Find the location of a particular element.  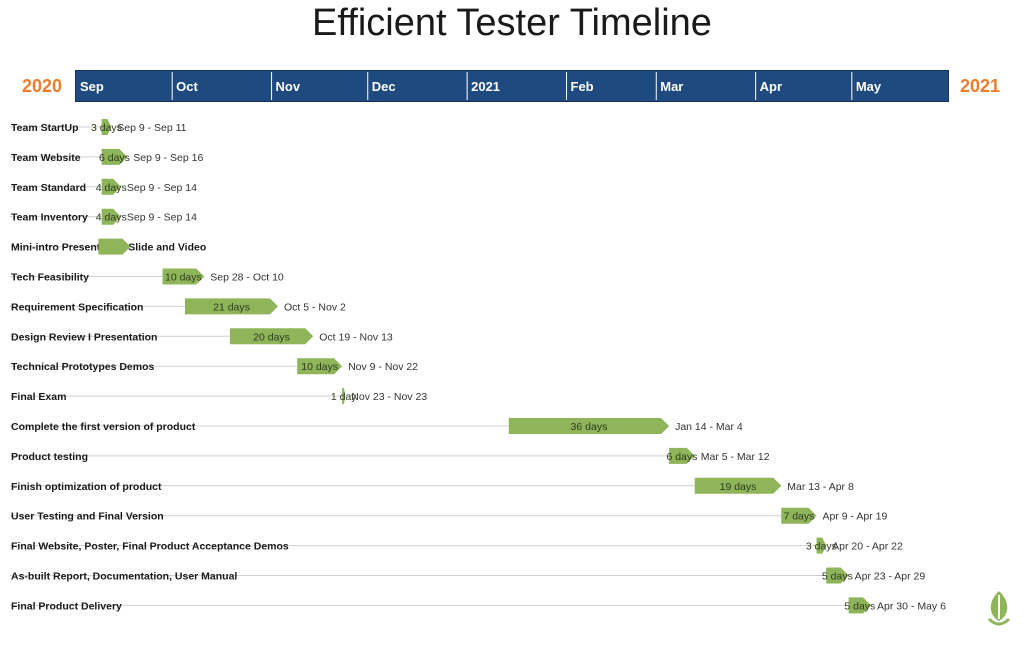

task-duration-label: 1 day is located at coordinates (344, 397).